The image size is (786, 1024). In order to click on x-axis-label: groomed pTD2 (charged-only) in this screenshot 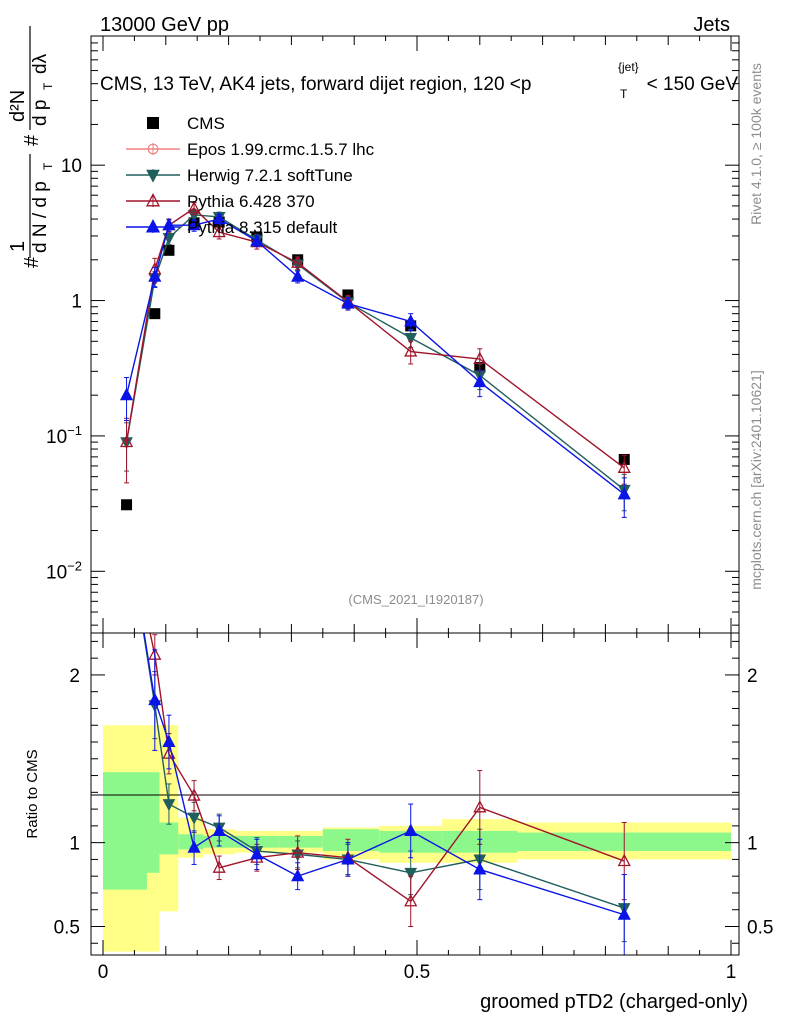, I will do `click(614, 1002)`.